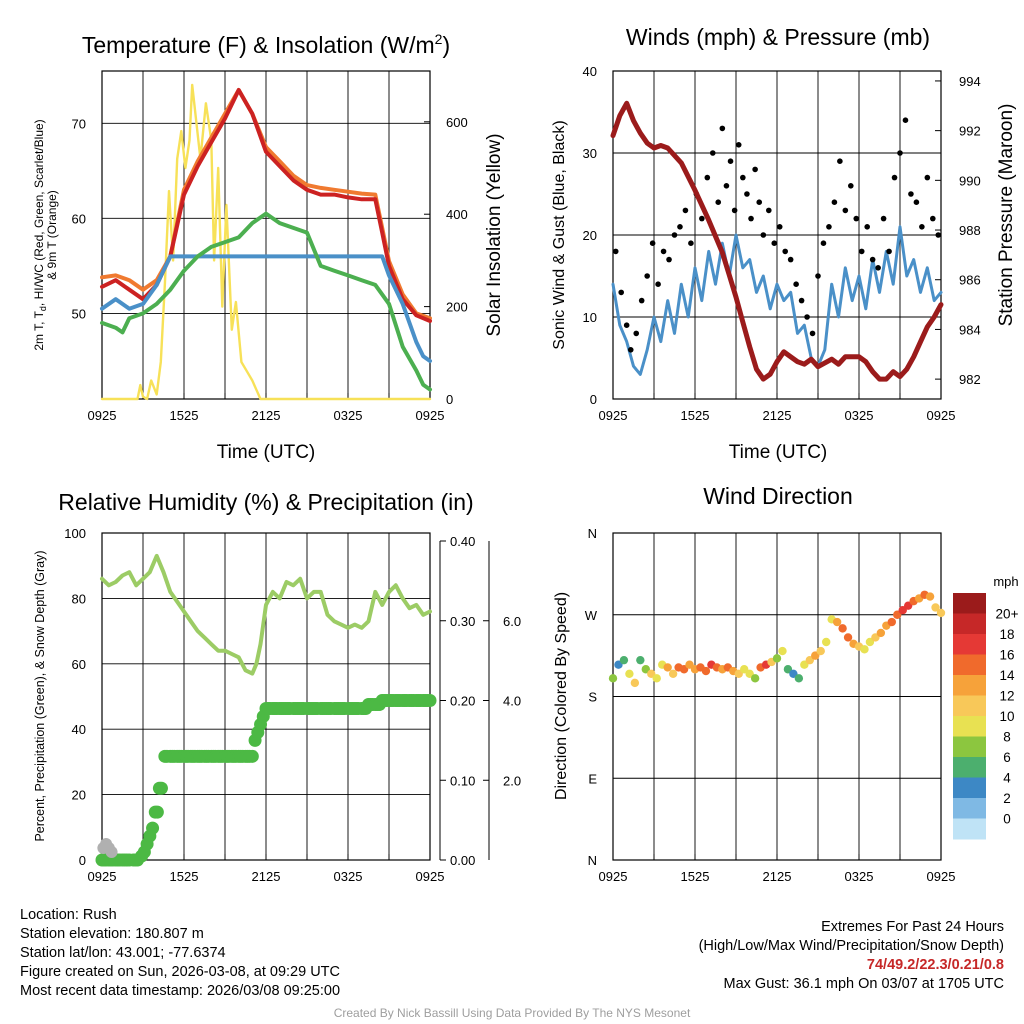 This screenshot has width=1024, height=1024. I want to click on precip-axis-label: 0.00, so click(462, 860).